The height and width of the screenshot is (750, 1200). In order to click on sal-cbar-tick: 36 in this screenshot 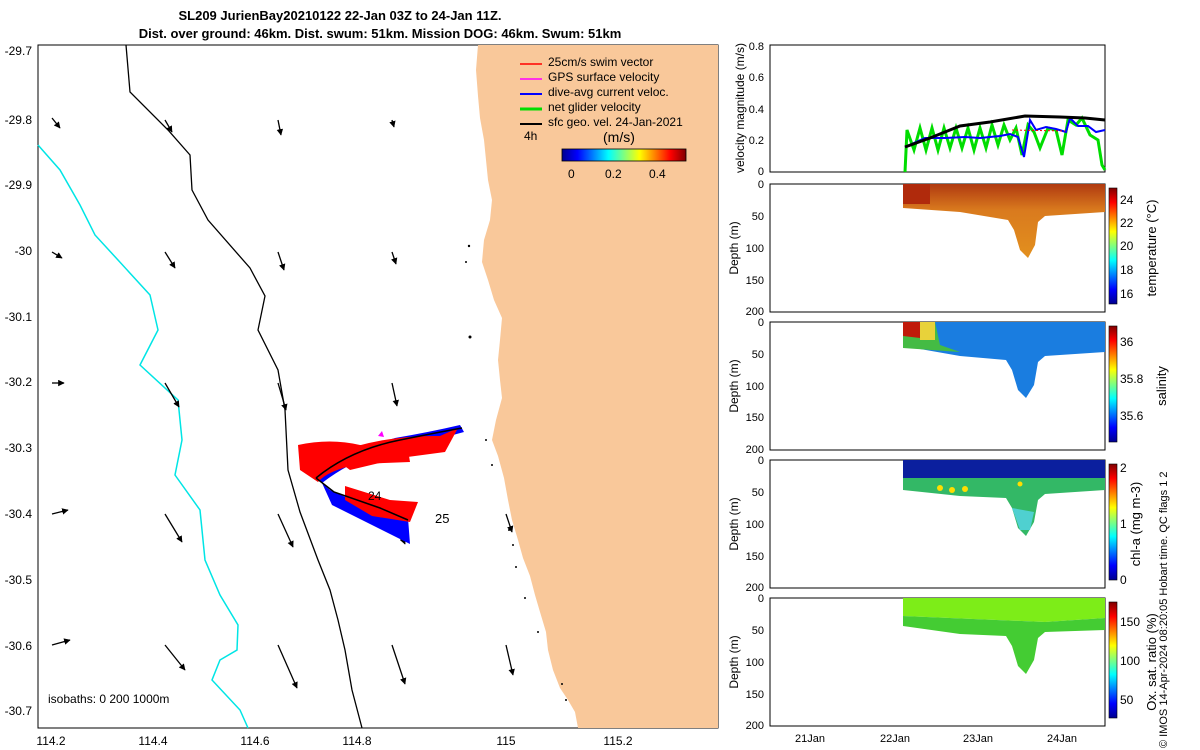, I will do `click(1127, 342)`.